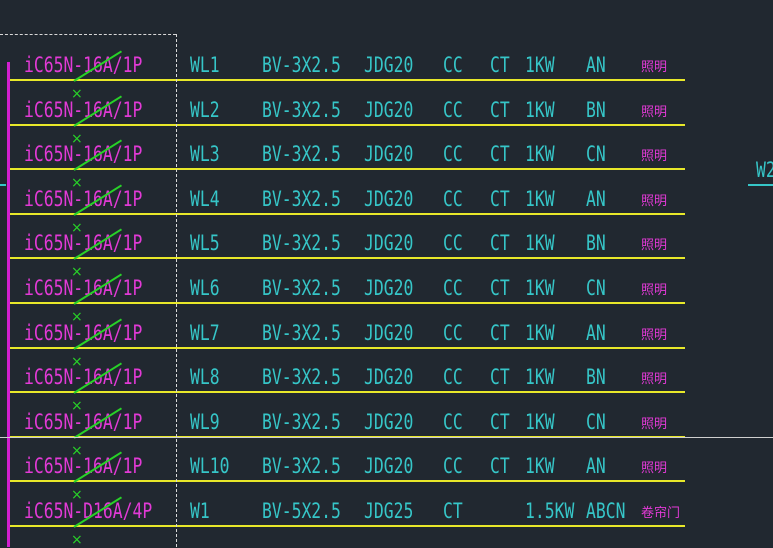  What do you see at coordinates (661, 513) in the screenshot?
I see `load-label: 卷帘门` at bounding box center [661, 513].